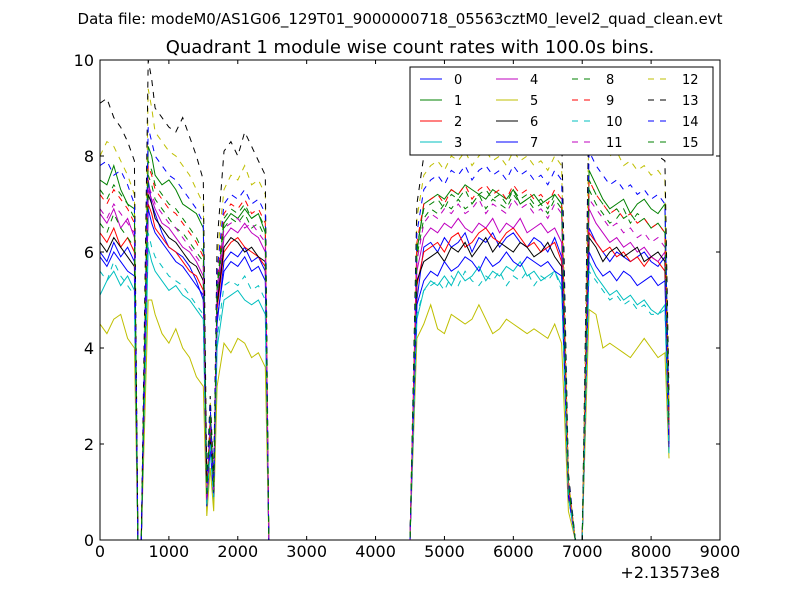  I want to click on legend-box, so click(561, 111).